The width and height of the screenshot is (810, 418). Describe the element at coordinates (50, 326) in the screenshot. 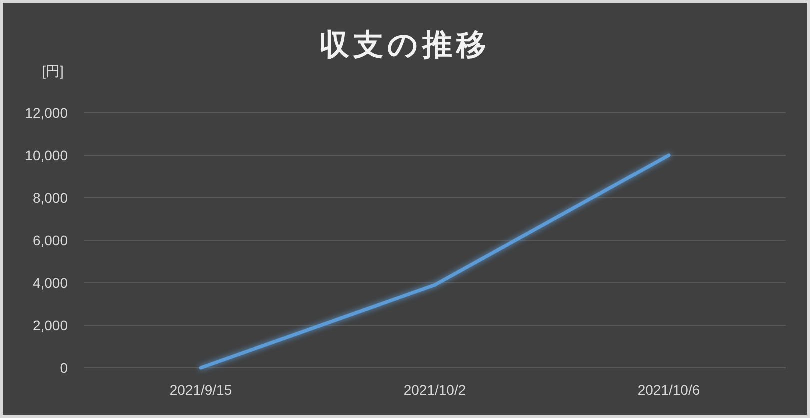

I see `y-tick-label: 2,000` at that location.